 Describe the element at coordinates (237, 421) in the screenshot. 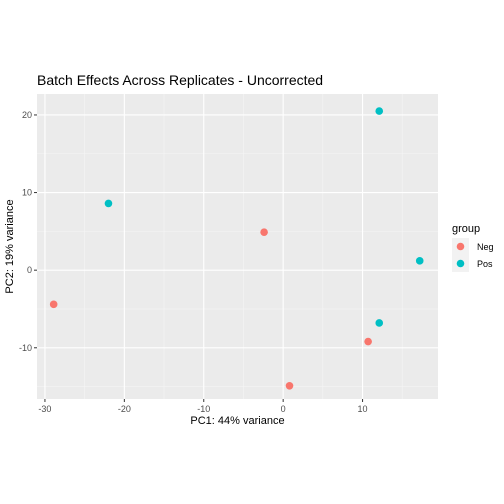

I see `x-axis-title: PC1: 44% variance` at that location.